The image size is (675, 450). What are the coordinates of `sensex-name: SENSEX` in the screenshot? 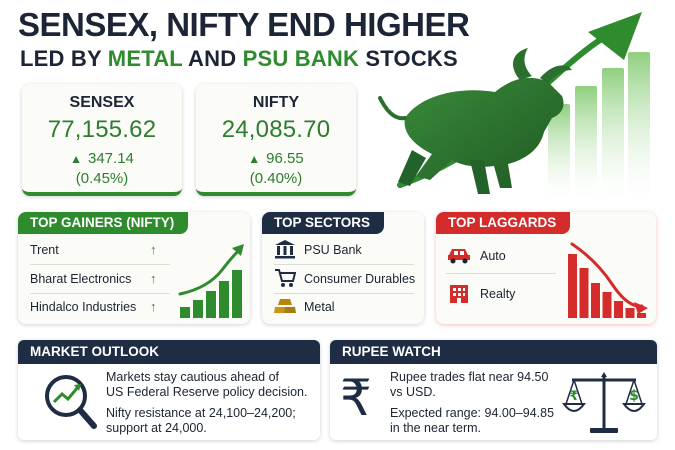 It's located at (102, 102).